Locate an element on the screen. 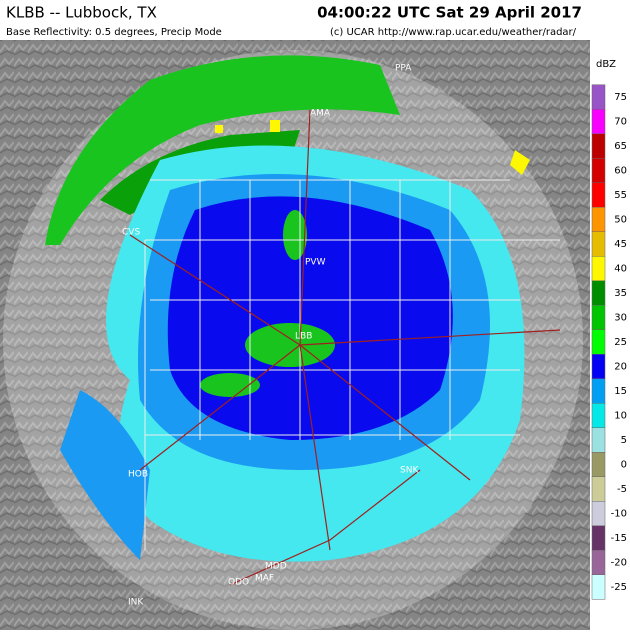  title: KLBB -- Lubbock, TX is located at coordinates (81, 13).